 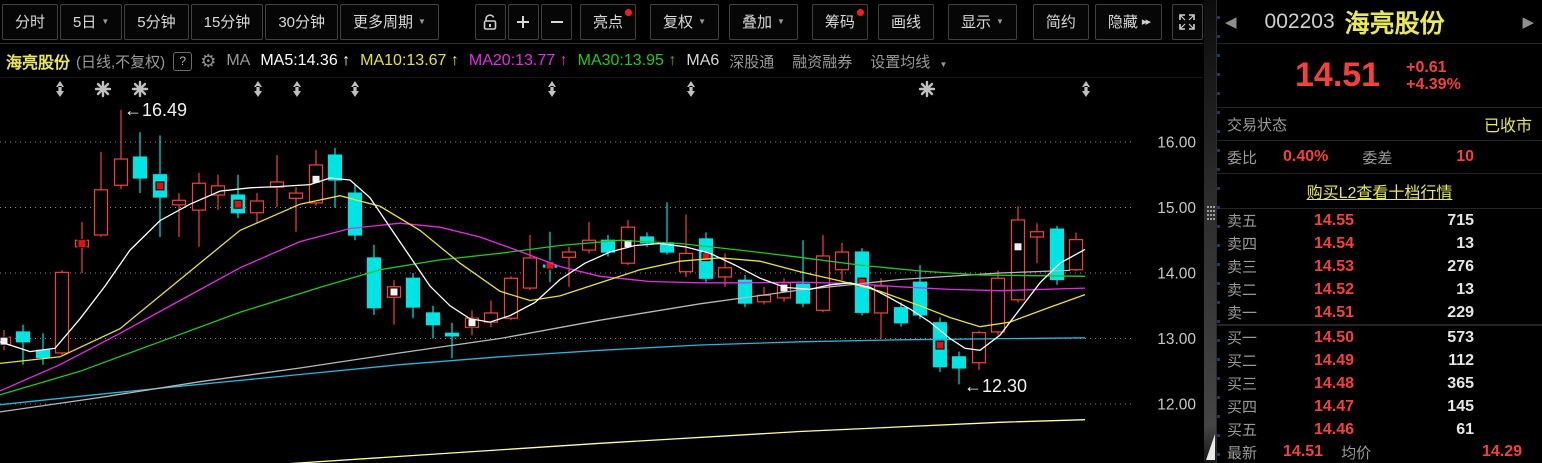 I want to click on bid-row: 买三 14.48 365, so click(x=1379, y=383).